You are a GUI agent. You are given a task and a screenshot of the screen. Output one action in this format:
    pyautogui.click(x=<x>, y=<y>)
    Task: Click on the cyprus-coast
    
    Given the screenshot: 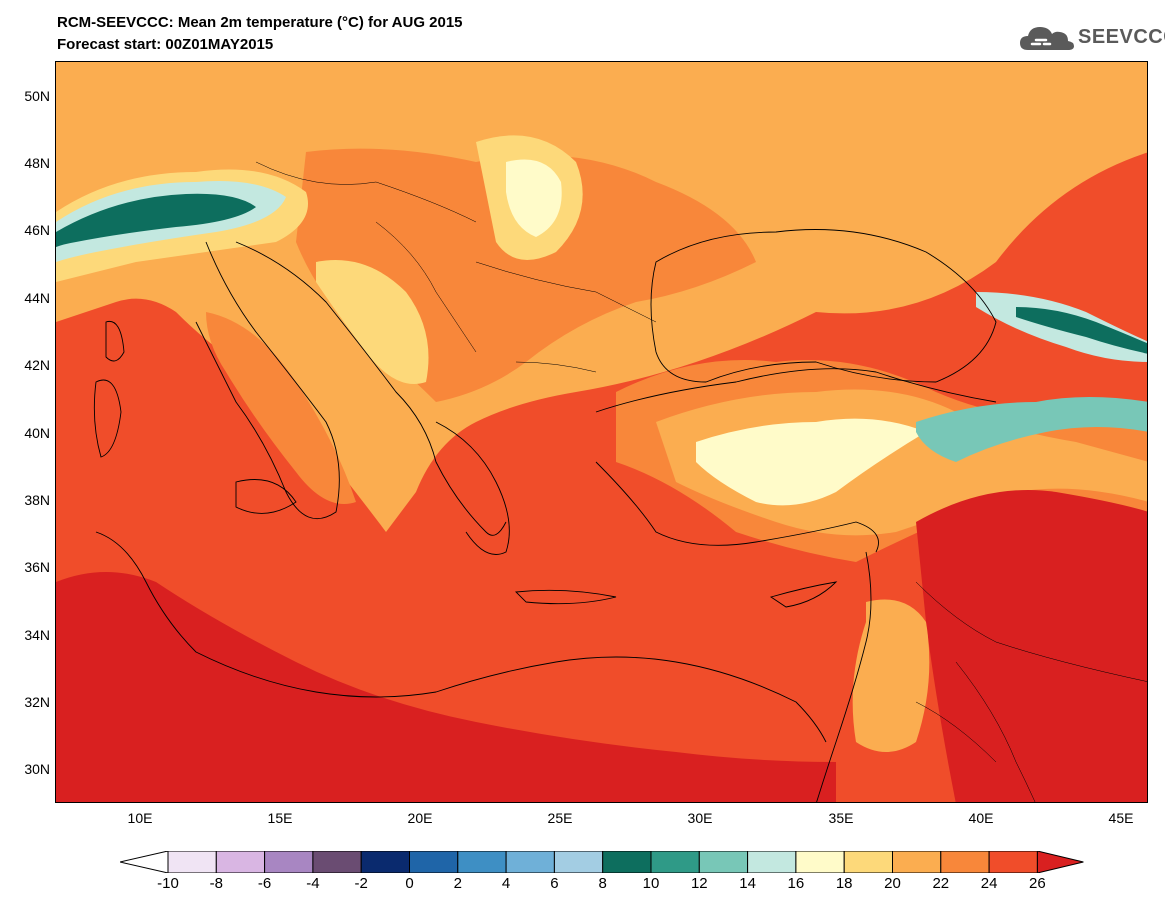 What is the action you would take?
    pyautogui.click(x=803, y=594)
    